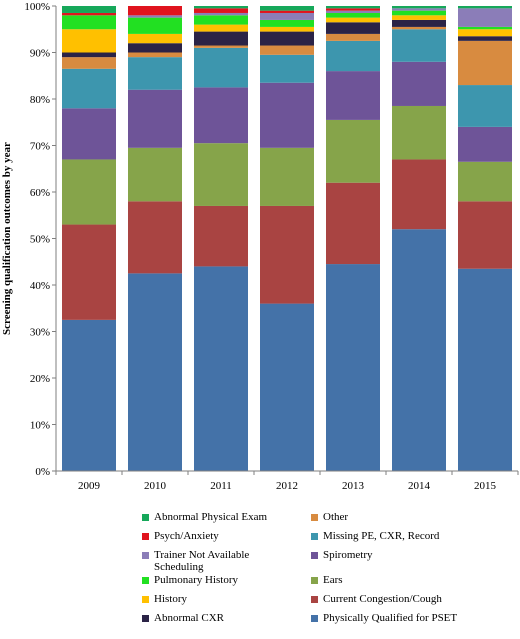 Image resolution: width=520 pixels, height=639 pixels. I want to click on bar-segment-2013-current-congestion-cough, so click(353, 223).